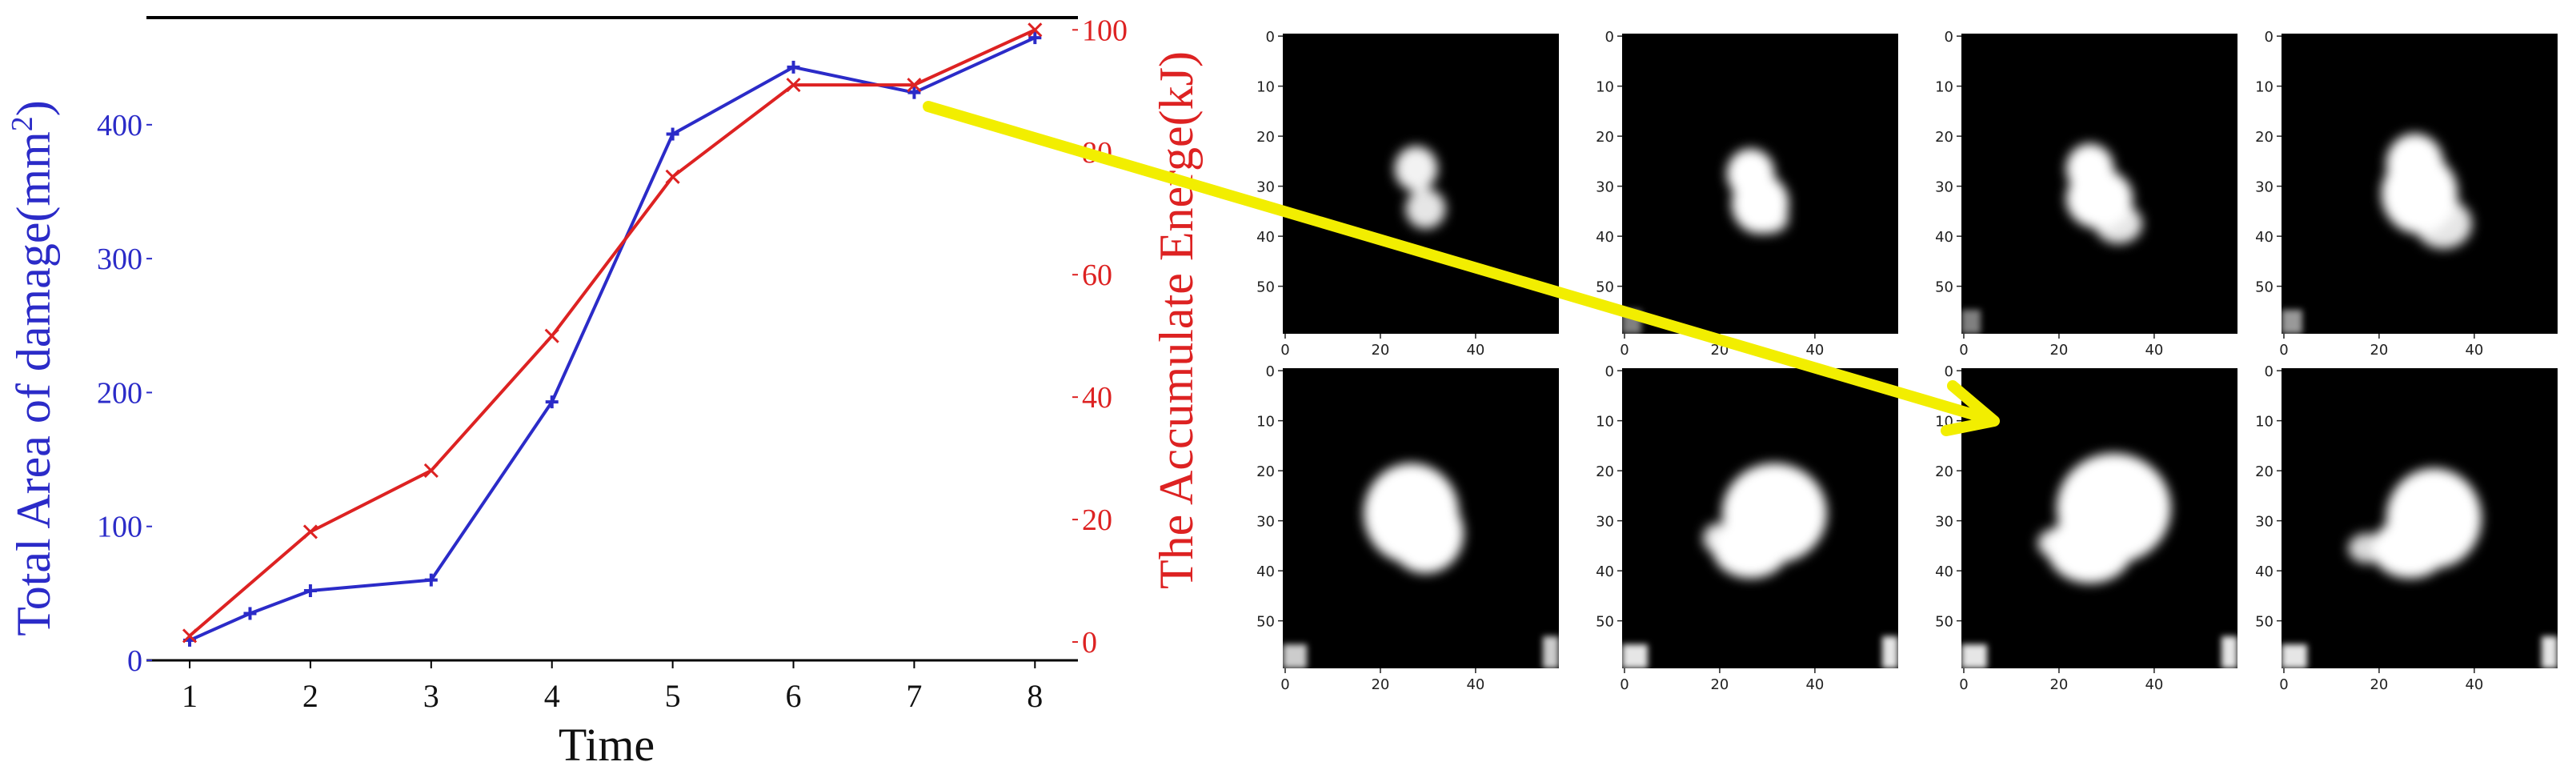 The image size is (2576, 782). I want to click on x-tick-label: 5, so click(673, 696).